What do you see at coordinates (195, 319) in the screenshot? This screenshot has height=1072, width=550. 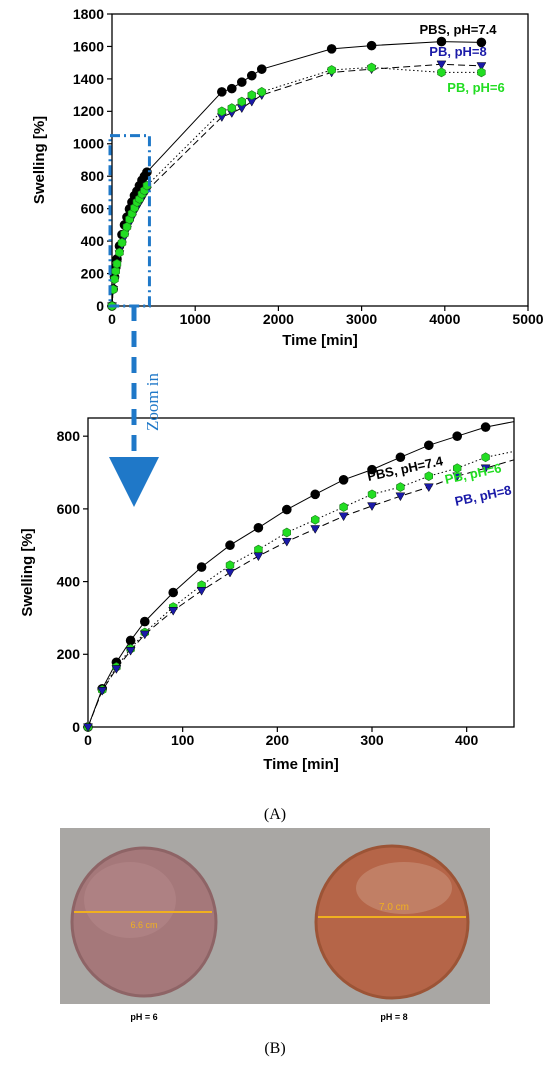 I see `chart1-x-tick-label-1000: 1000` at bounding box center [195, 319].